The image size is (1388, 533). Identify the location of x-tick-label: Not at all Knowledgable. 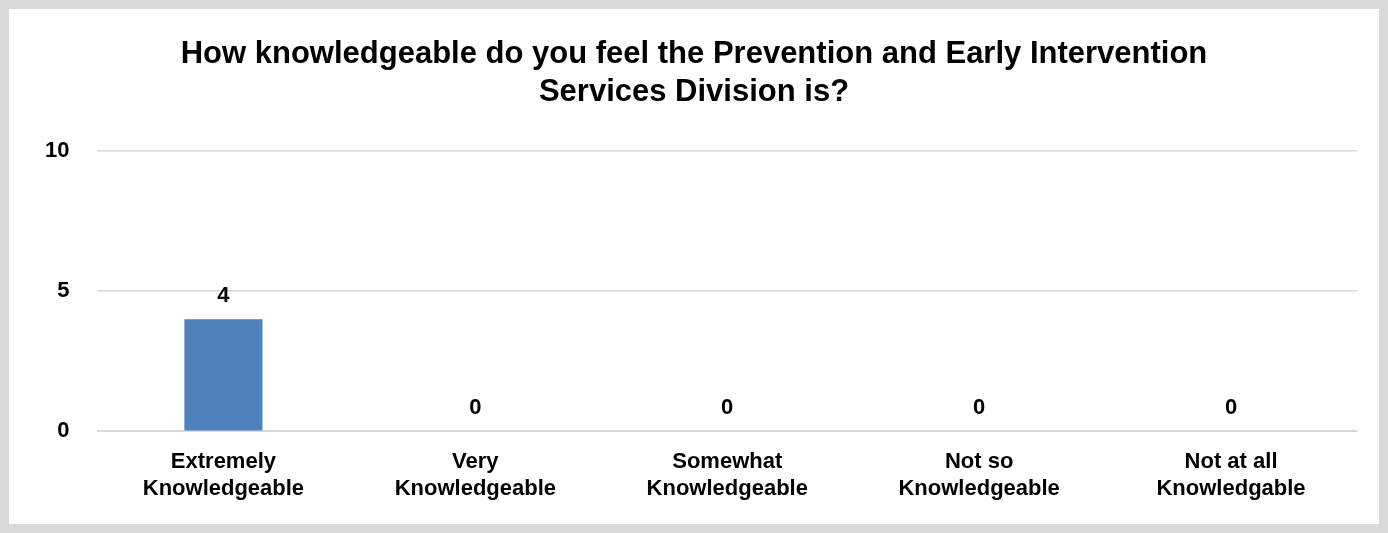
(1231, 474).